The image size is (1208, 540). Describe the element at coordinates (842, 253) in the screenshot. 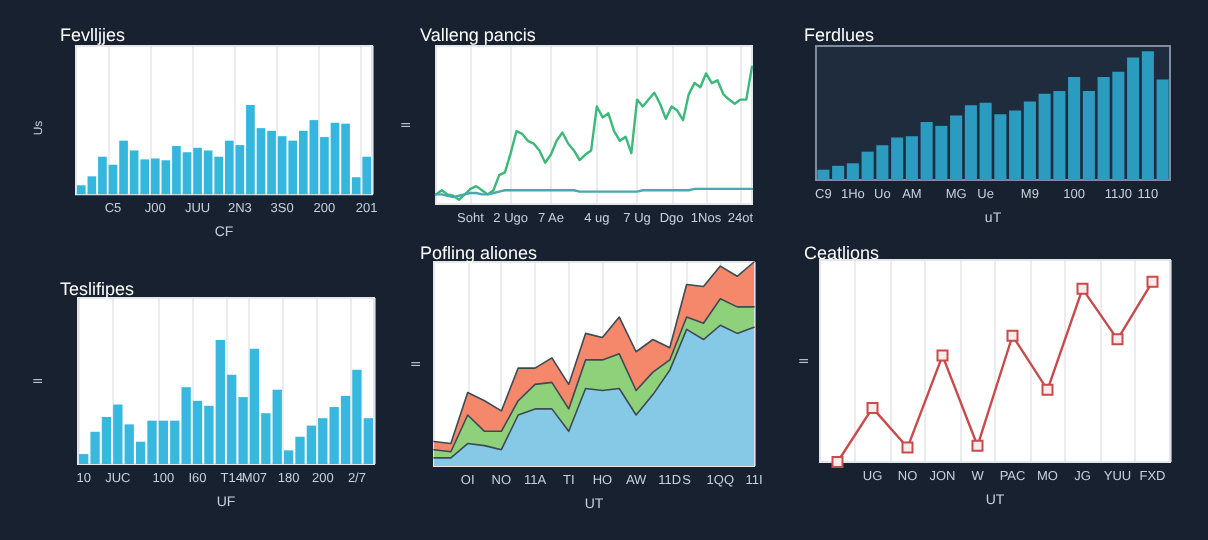

I see `chart-title: Ceatlions` at that location.